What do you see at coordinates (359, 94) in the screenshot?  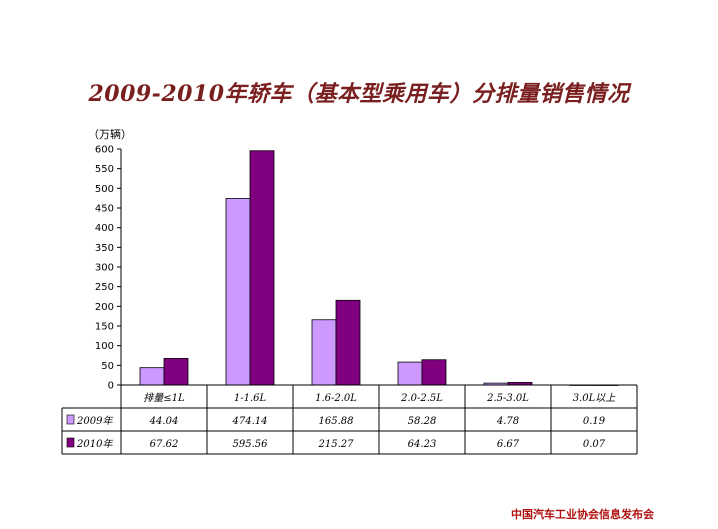 I see `chart-title: 2009-2010年轿车（基本型乘用车）分排量销售情况` at bounding box center [359, 94].